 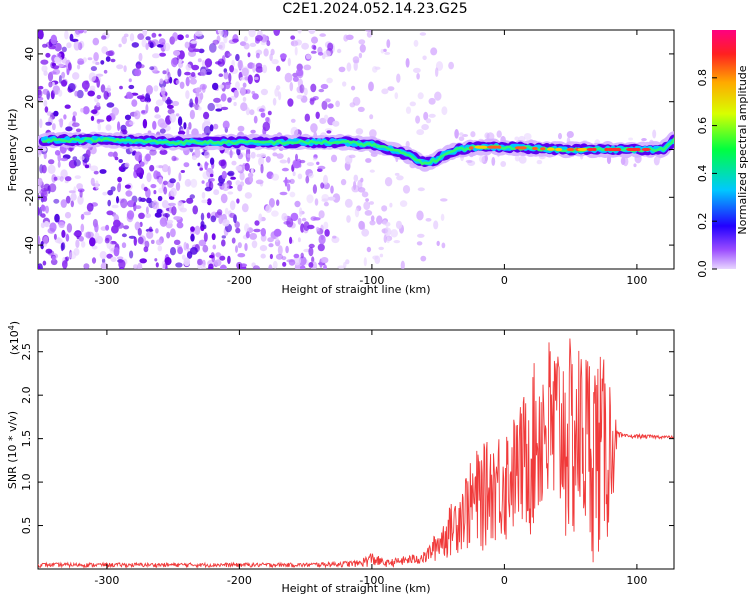 I want to click on spectrogram-x-tick-label: -200, so click(x=239, y=280).